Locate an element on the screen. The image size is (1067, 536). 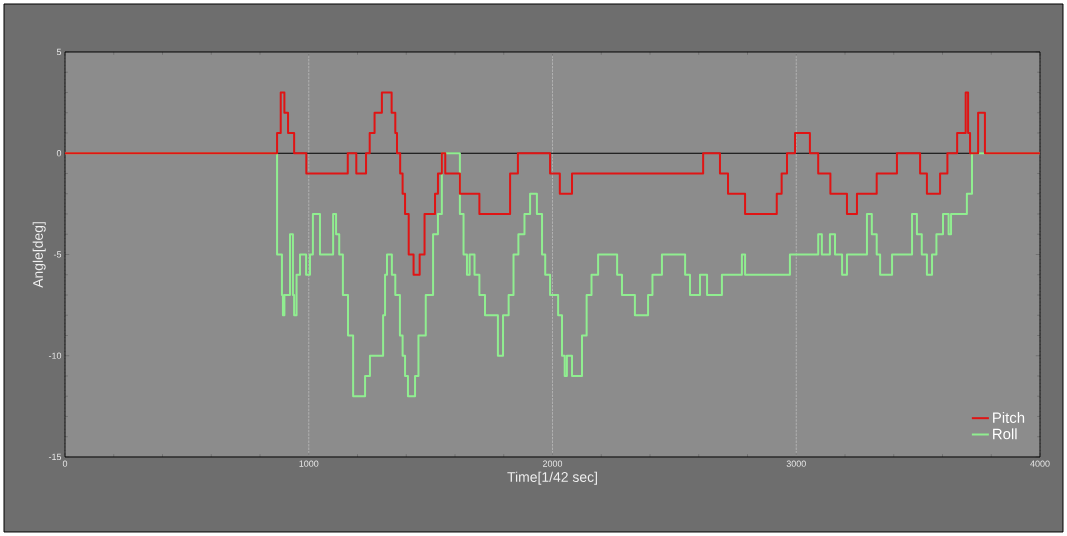
y-tick-label: -10 is located at coordinates (55, 355).